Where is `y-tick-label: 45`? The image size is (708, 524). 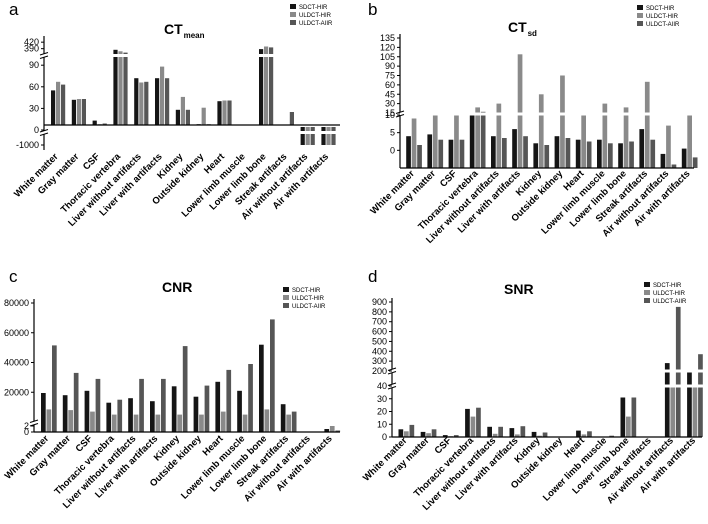
y-tick-label: 45 is located at coordinates (390, 94).